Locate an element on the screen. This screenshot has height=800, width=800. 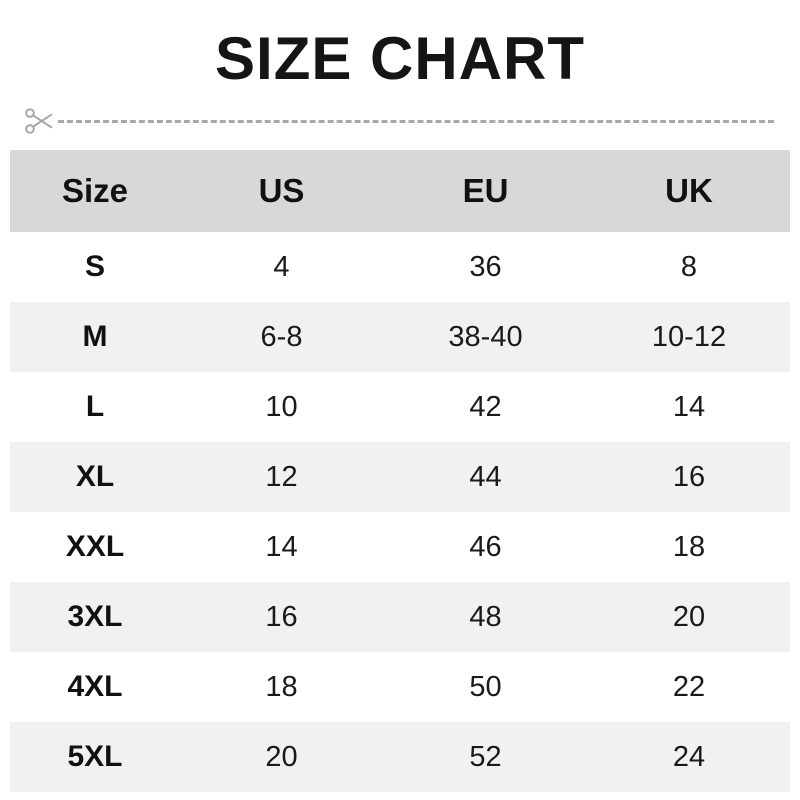
cell-us: 12 is located at coordinates (281, 477).